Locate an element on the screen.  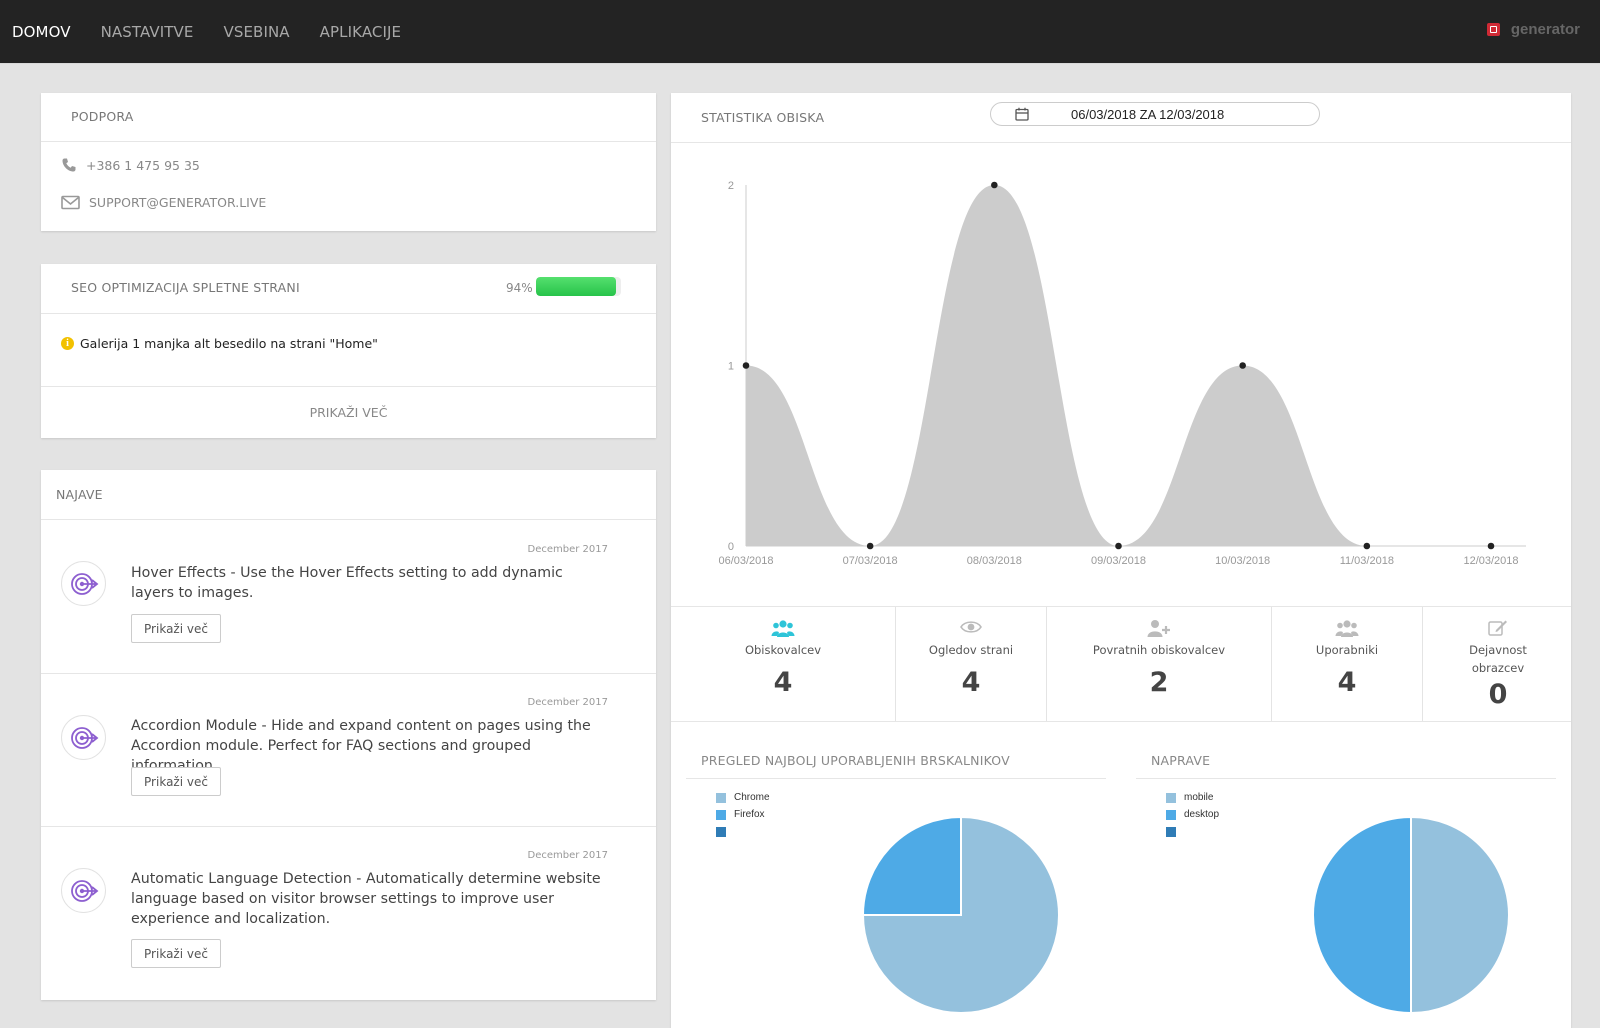
legend-item: mobile is located at coordinates (1192, 797).